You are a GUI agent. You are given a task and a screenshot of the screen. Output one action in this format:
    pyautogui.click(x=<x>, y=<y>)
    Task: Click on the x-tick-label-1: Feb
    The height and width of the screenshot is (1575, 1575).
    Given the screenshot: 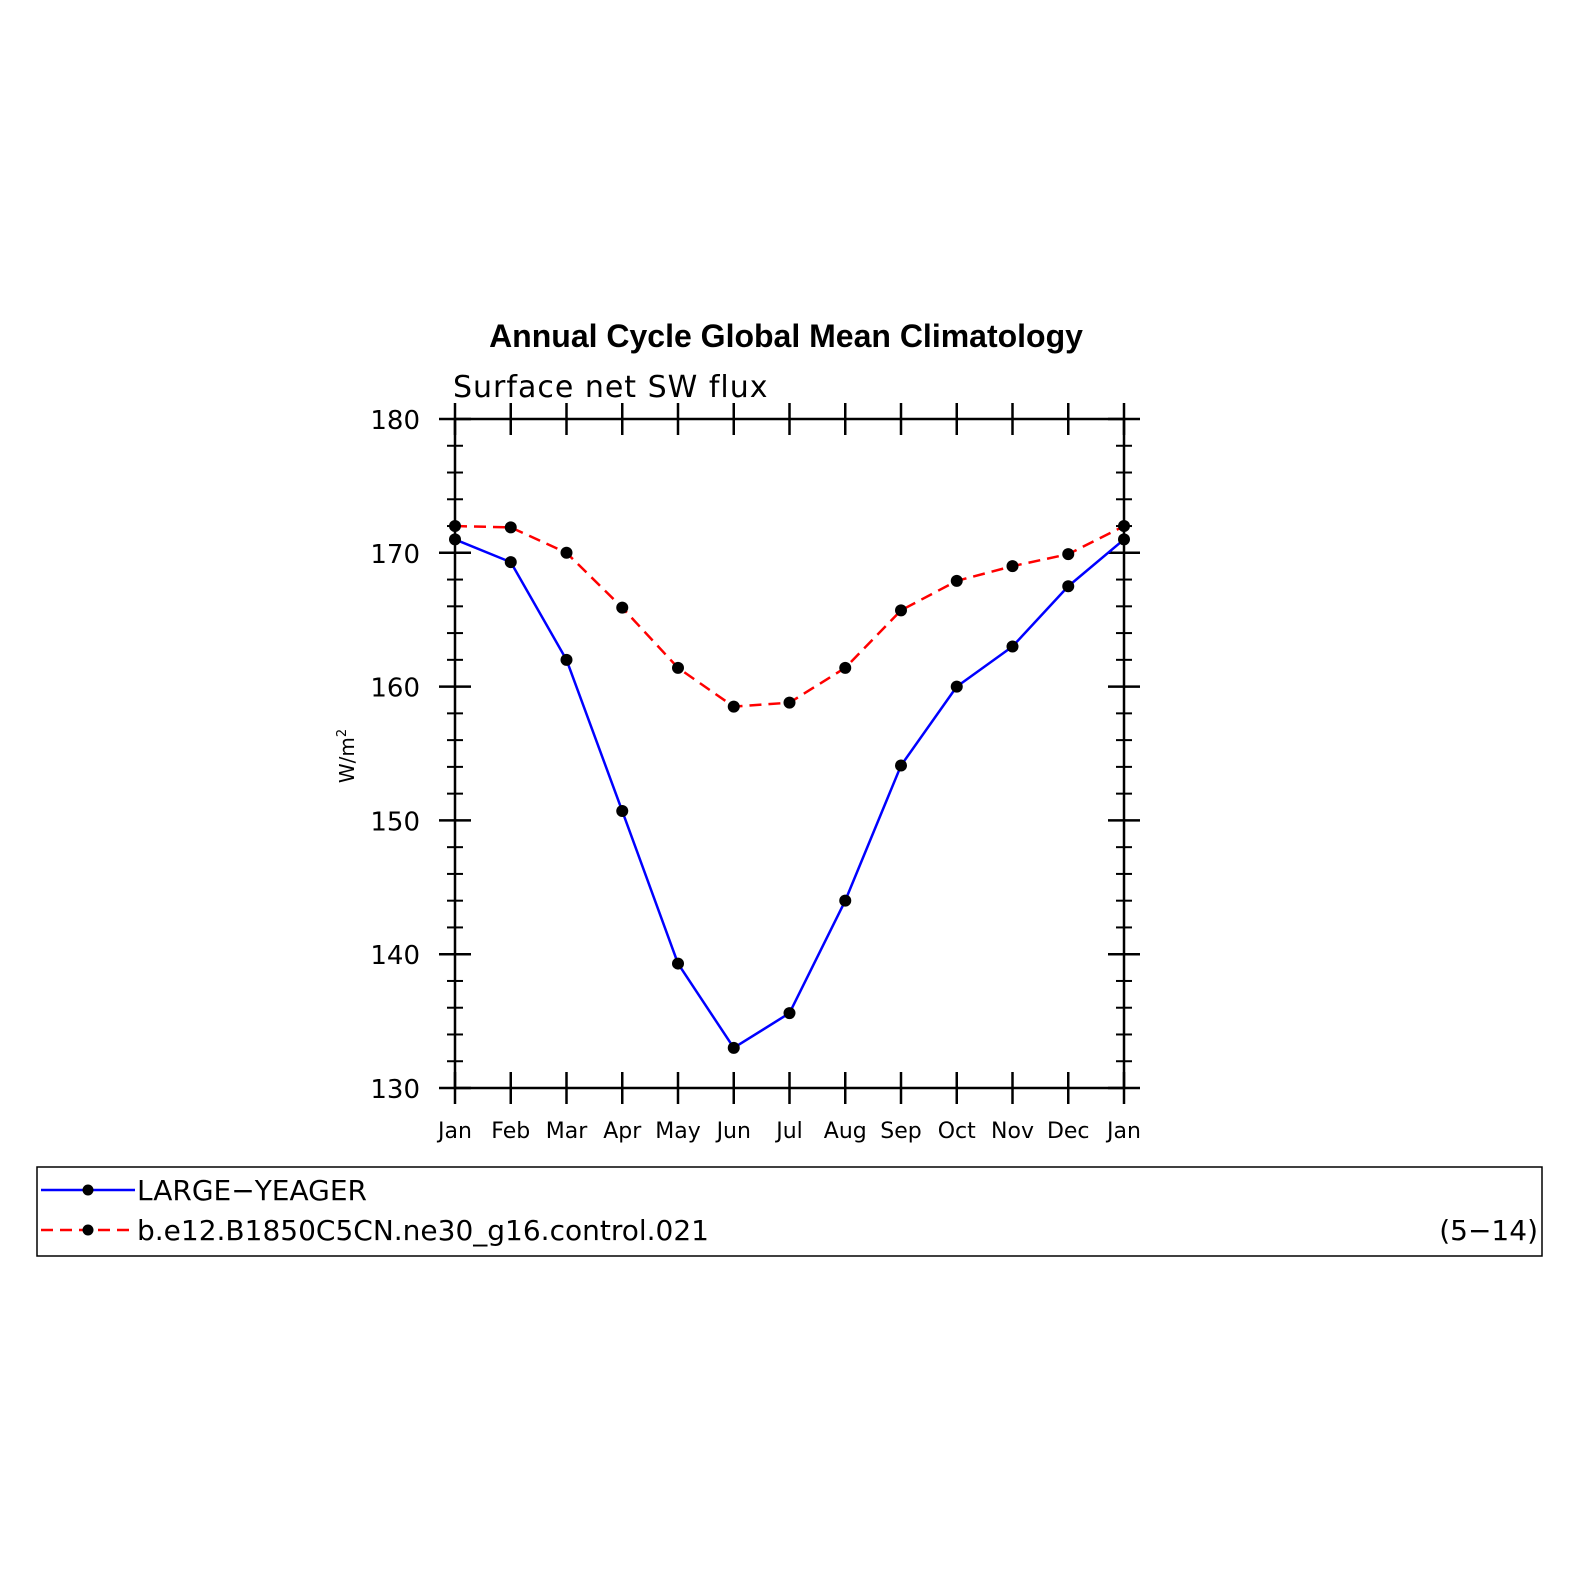 What is the action you would take?
    pyautogui.click(x=510, y=1131)
    